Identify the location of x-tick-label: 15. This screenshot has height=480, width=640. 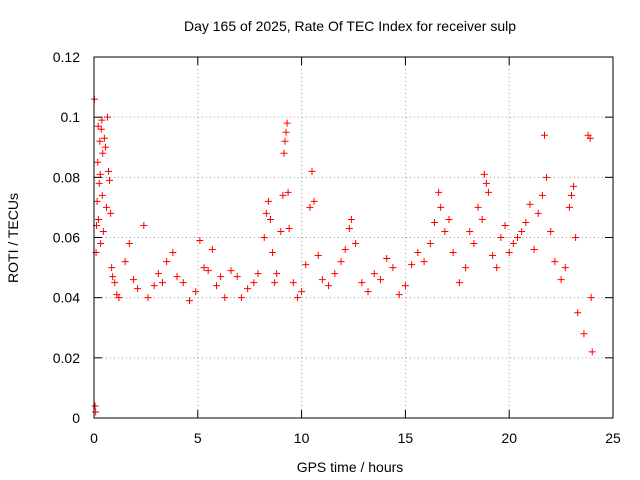
(406, 438).